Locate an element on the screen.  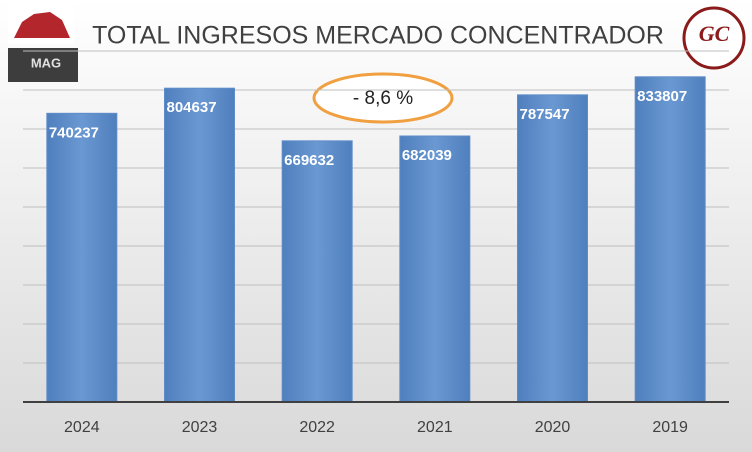
annotation-ellipse is located at coordinates (383, 98).